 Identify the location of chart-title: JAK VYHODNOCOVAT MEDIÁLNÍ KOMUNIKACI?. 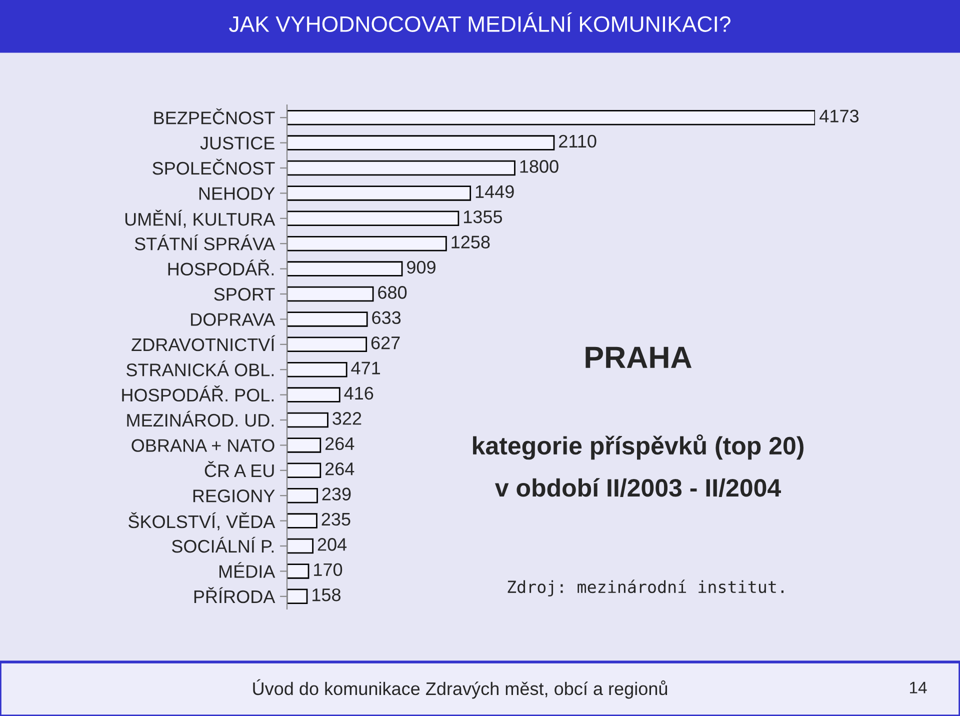
(479, 22).